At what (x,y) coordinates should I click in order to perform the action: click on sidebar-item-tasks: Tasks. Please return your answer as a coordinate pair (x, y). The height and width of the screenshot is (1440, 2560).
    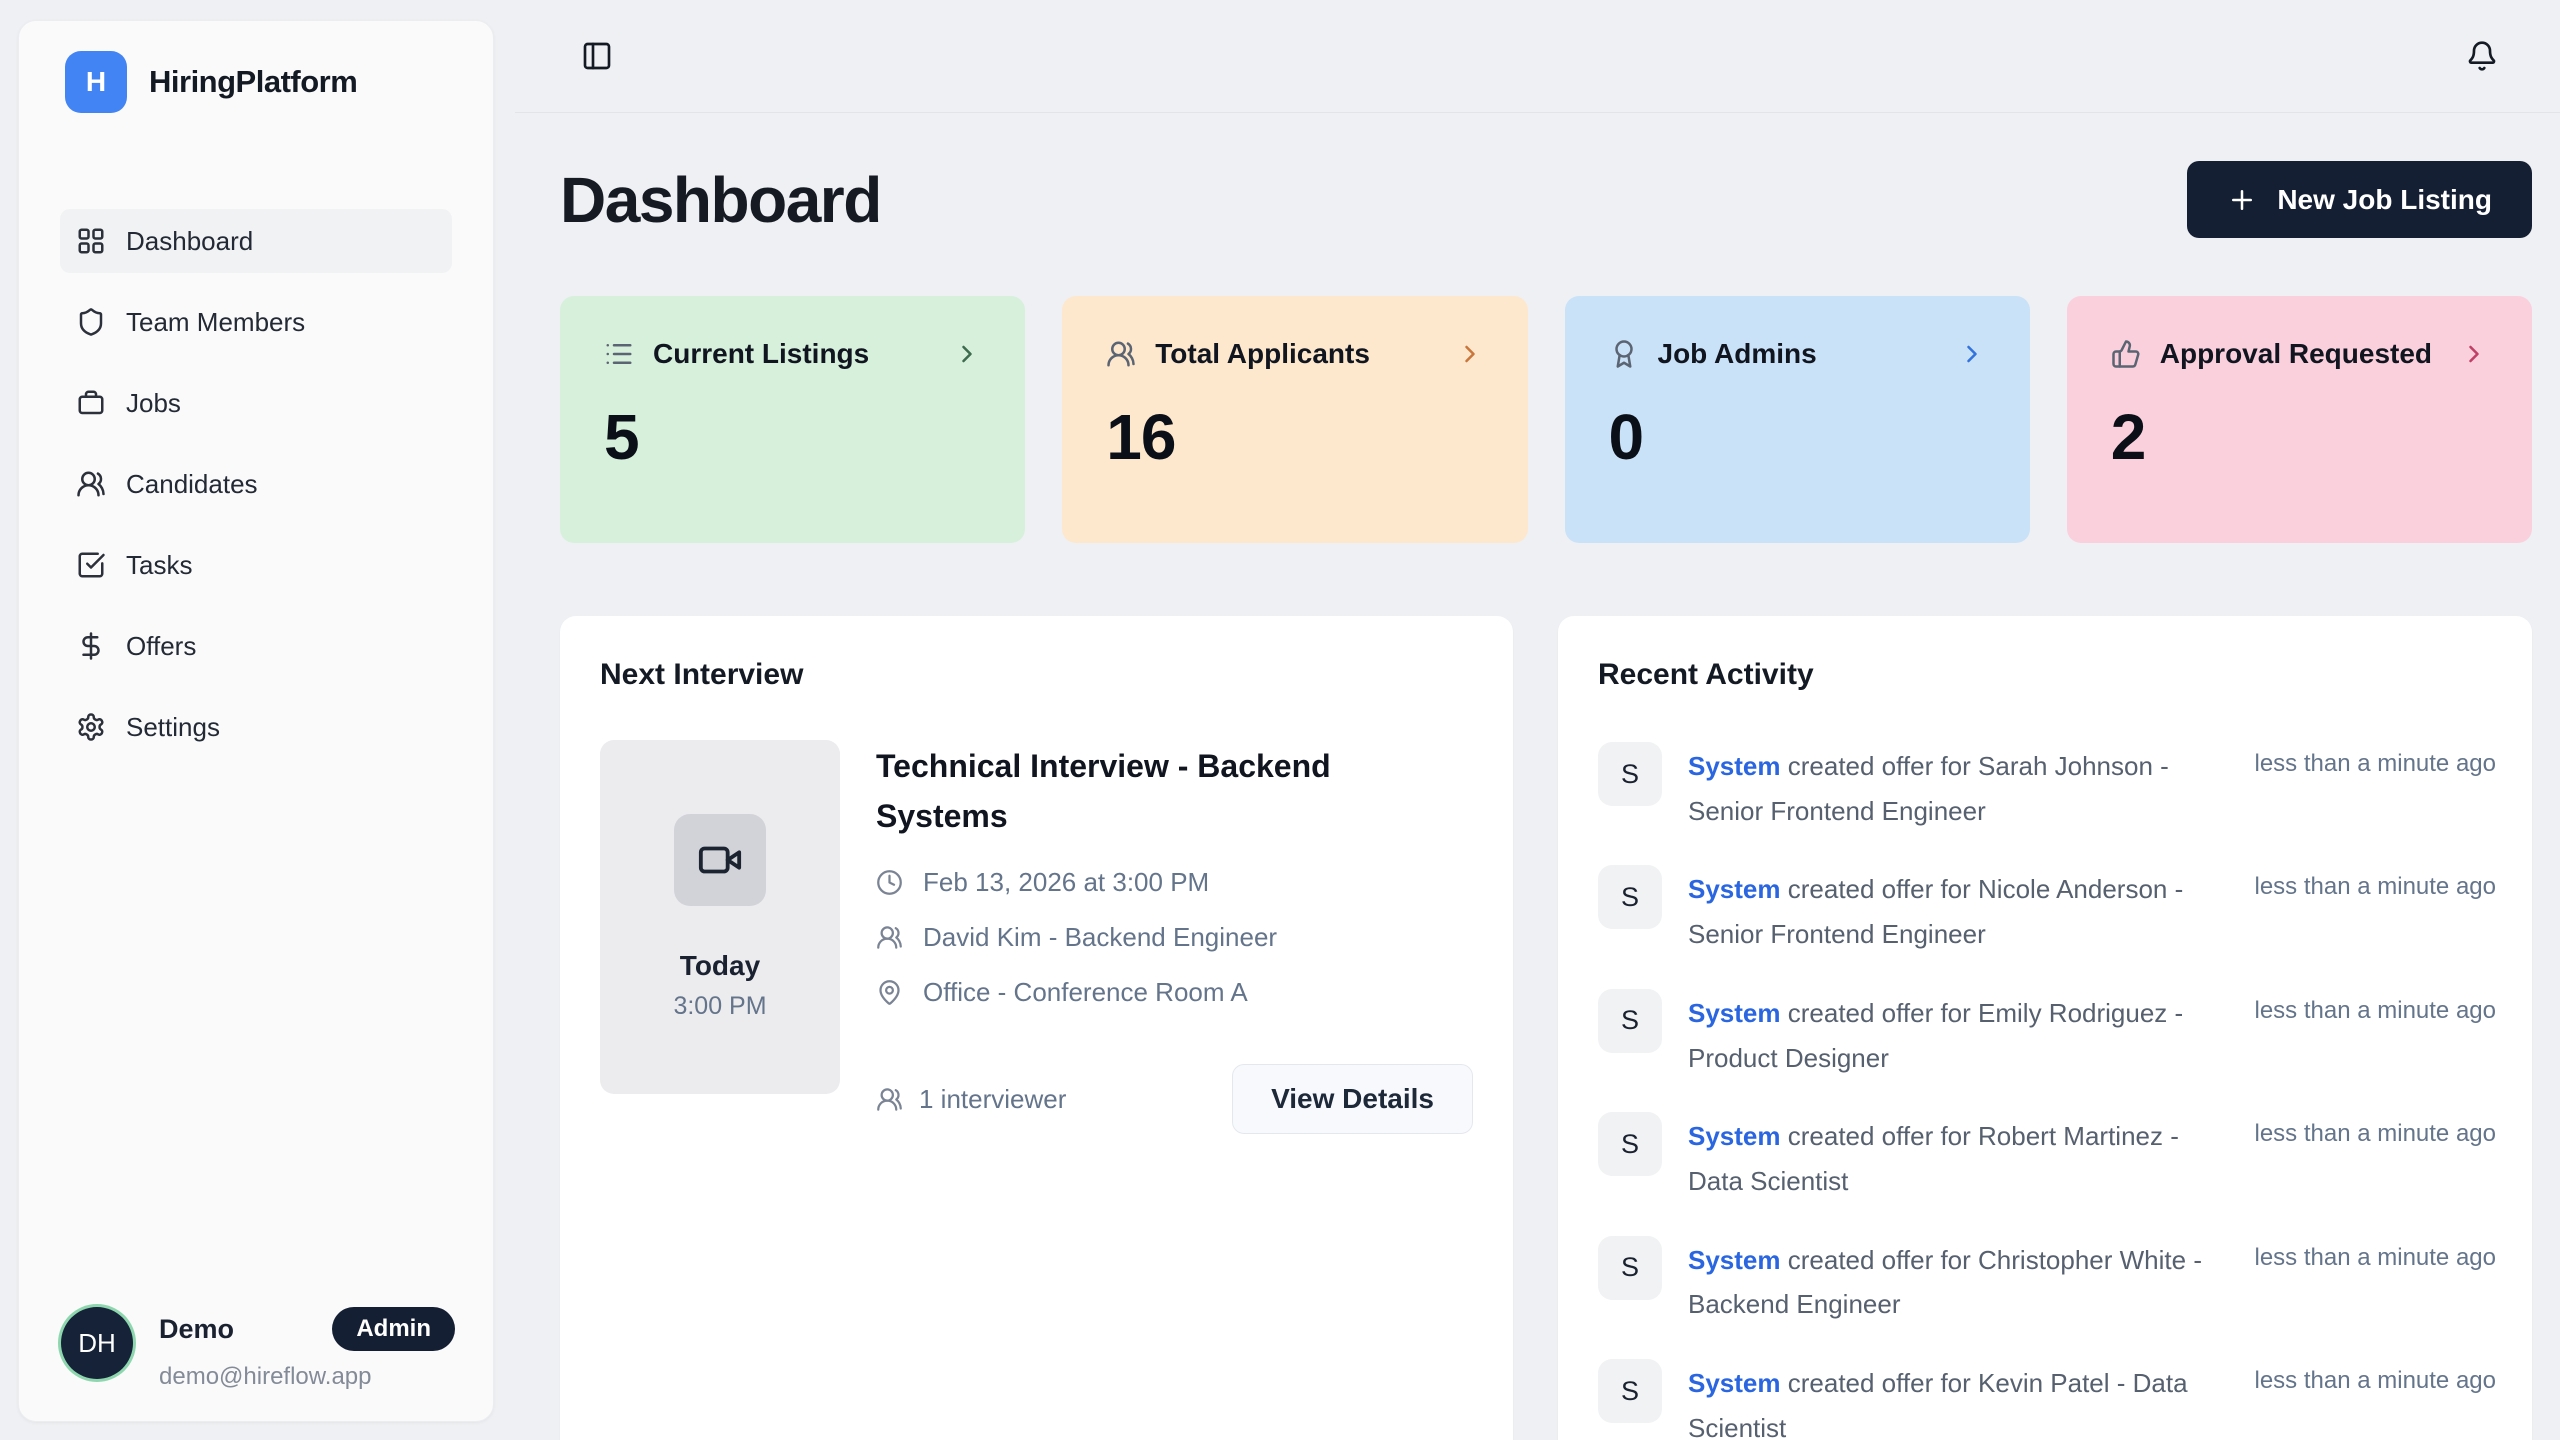
    Looking at the image, I should click on (256, 565).